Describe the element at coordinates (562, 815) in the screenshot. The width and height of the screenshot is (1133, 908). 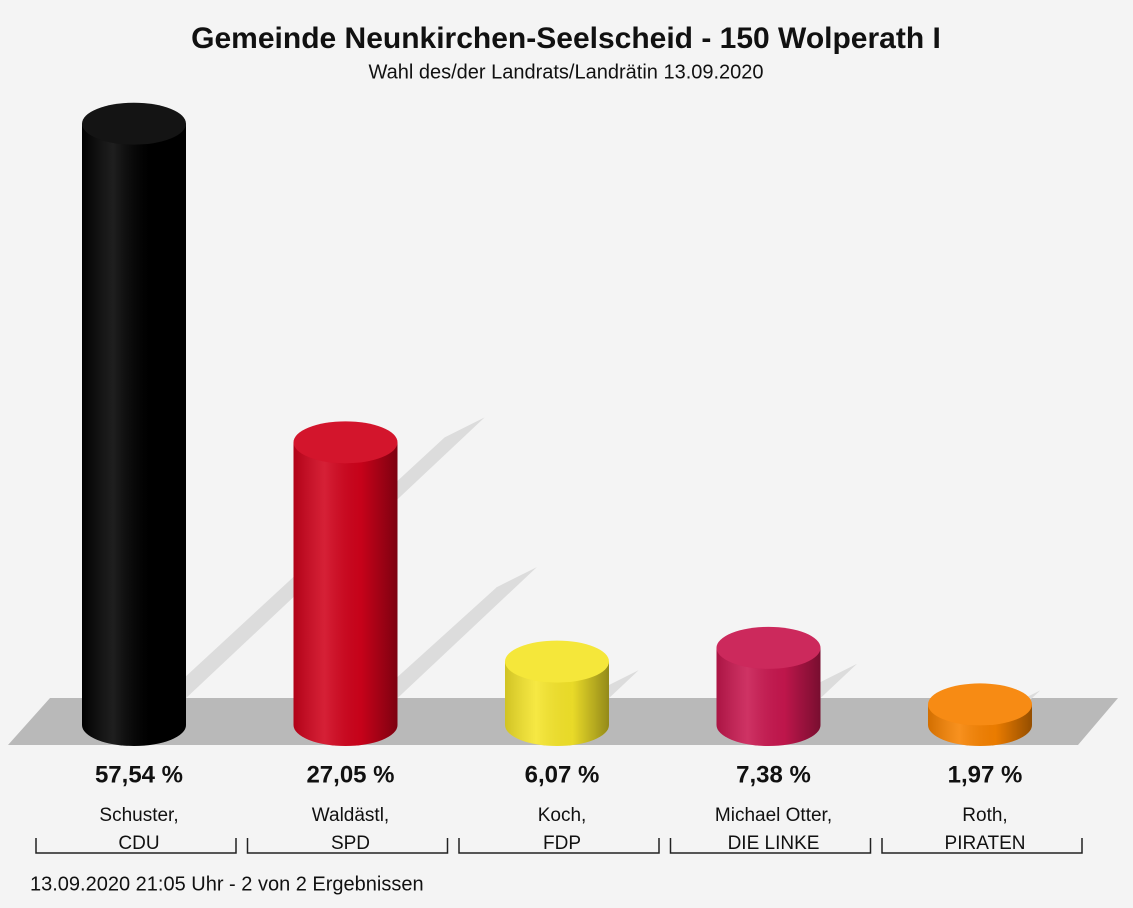
I see `category-label: Koch,` at that location.